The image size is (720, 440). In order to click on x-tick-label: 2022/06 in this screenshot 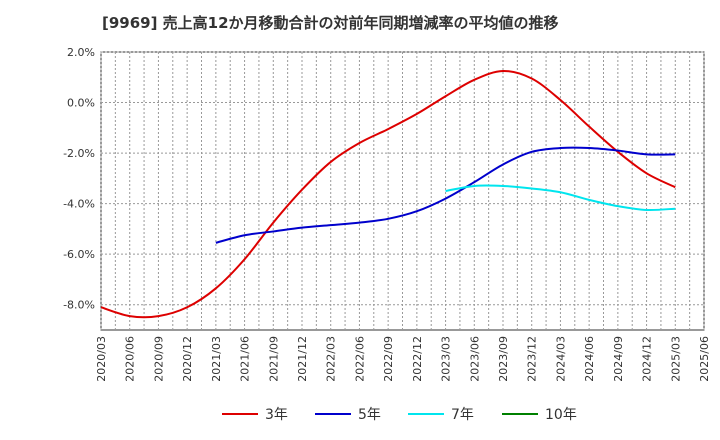, I will do `click(359, 359)`.